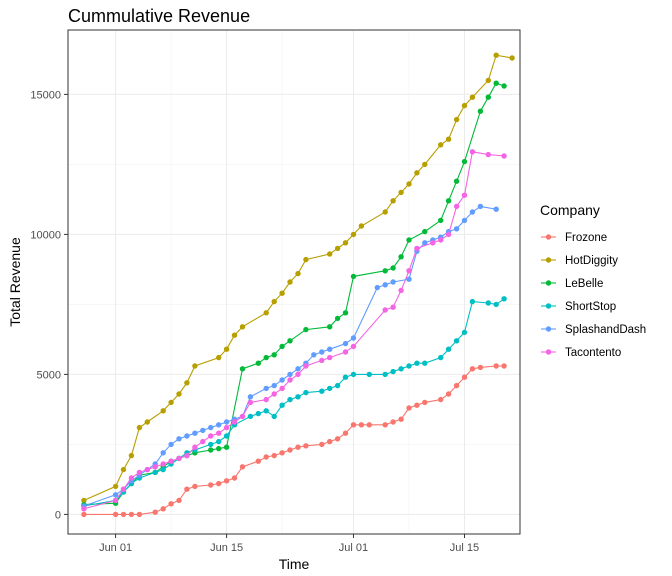 Image resolution: width=672 pixels, height=576 pixels. I want to click on legend-item-splashanddash: SplashandDash, so click(593, 330).